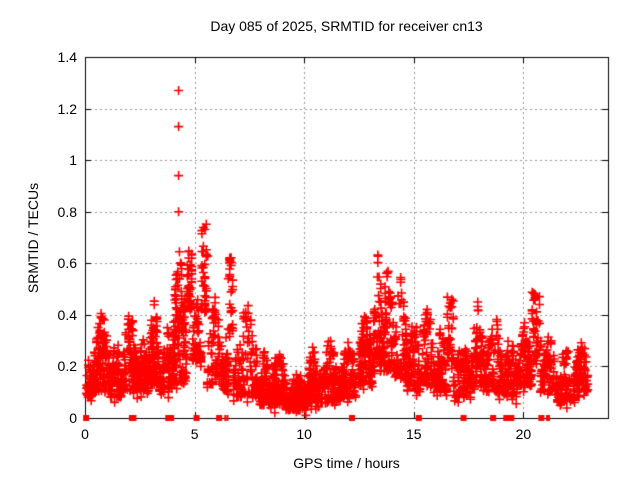 Image resolution: width=640 pixels, height=480 pixels. Describe the element at coordinates (73, 160) in the screenshot. I see `y-tick-label: 1` at that location.